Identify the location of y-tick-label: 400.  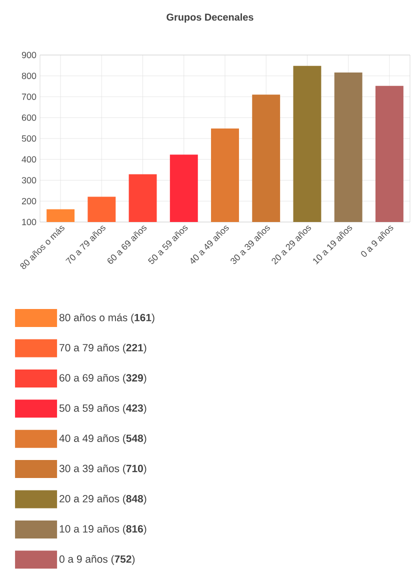
(29, 159).